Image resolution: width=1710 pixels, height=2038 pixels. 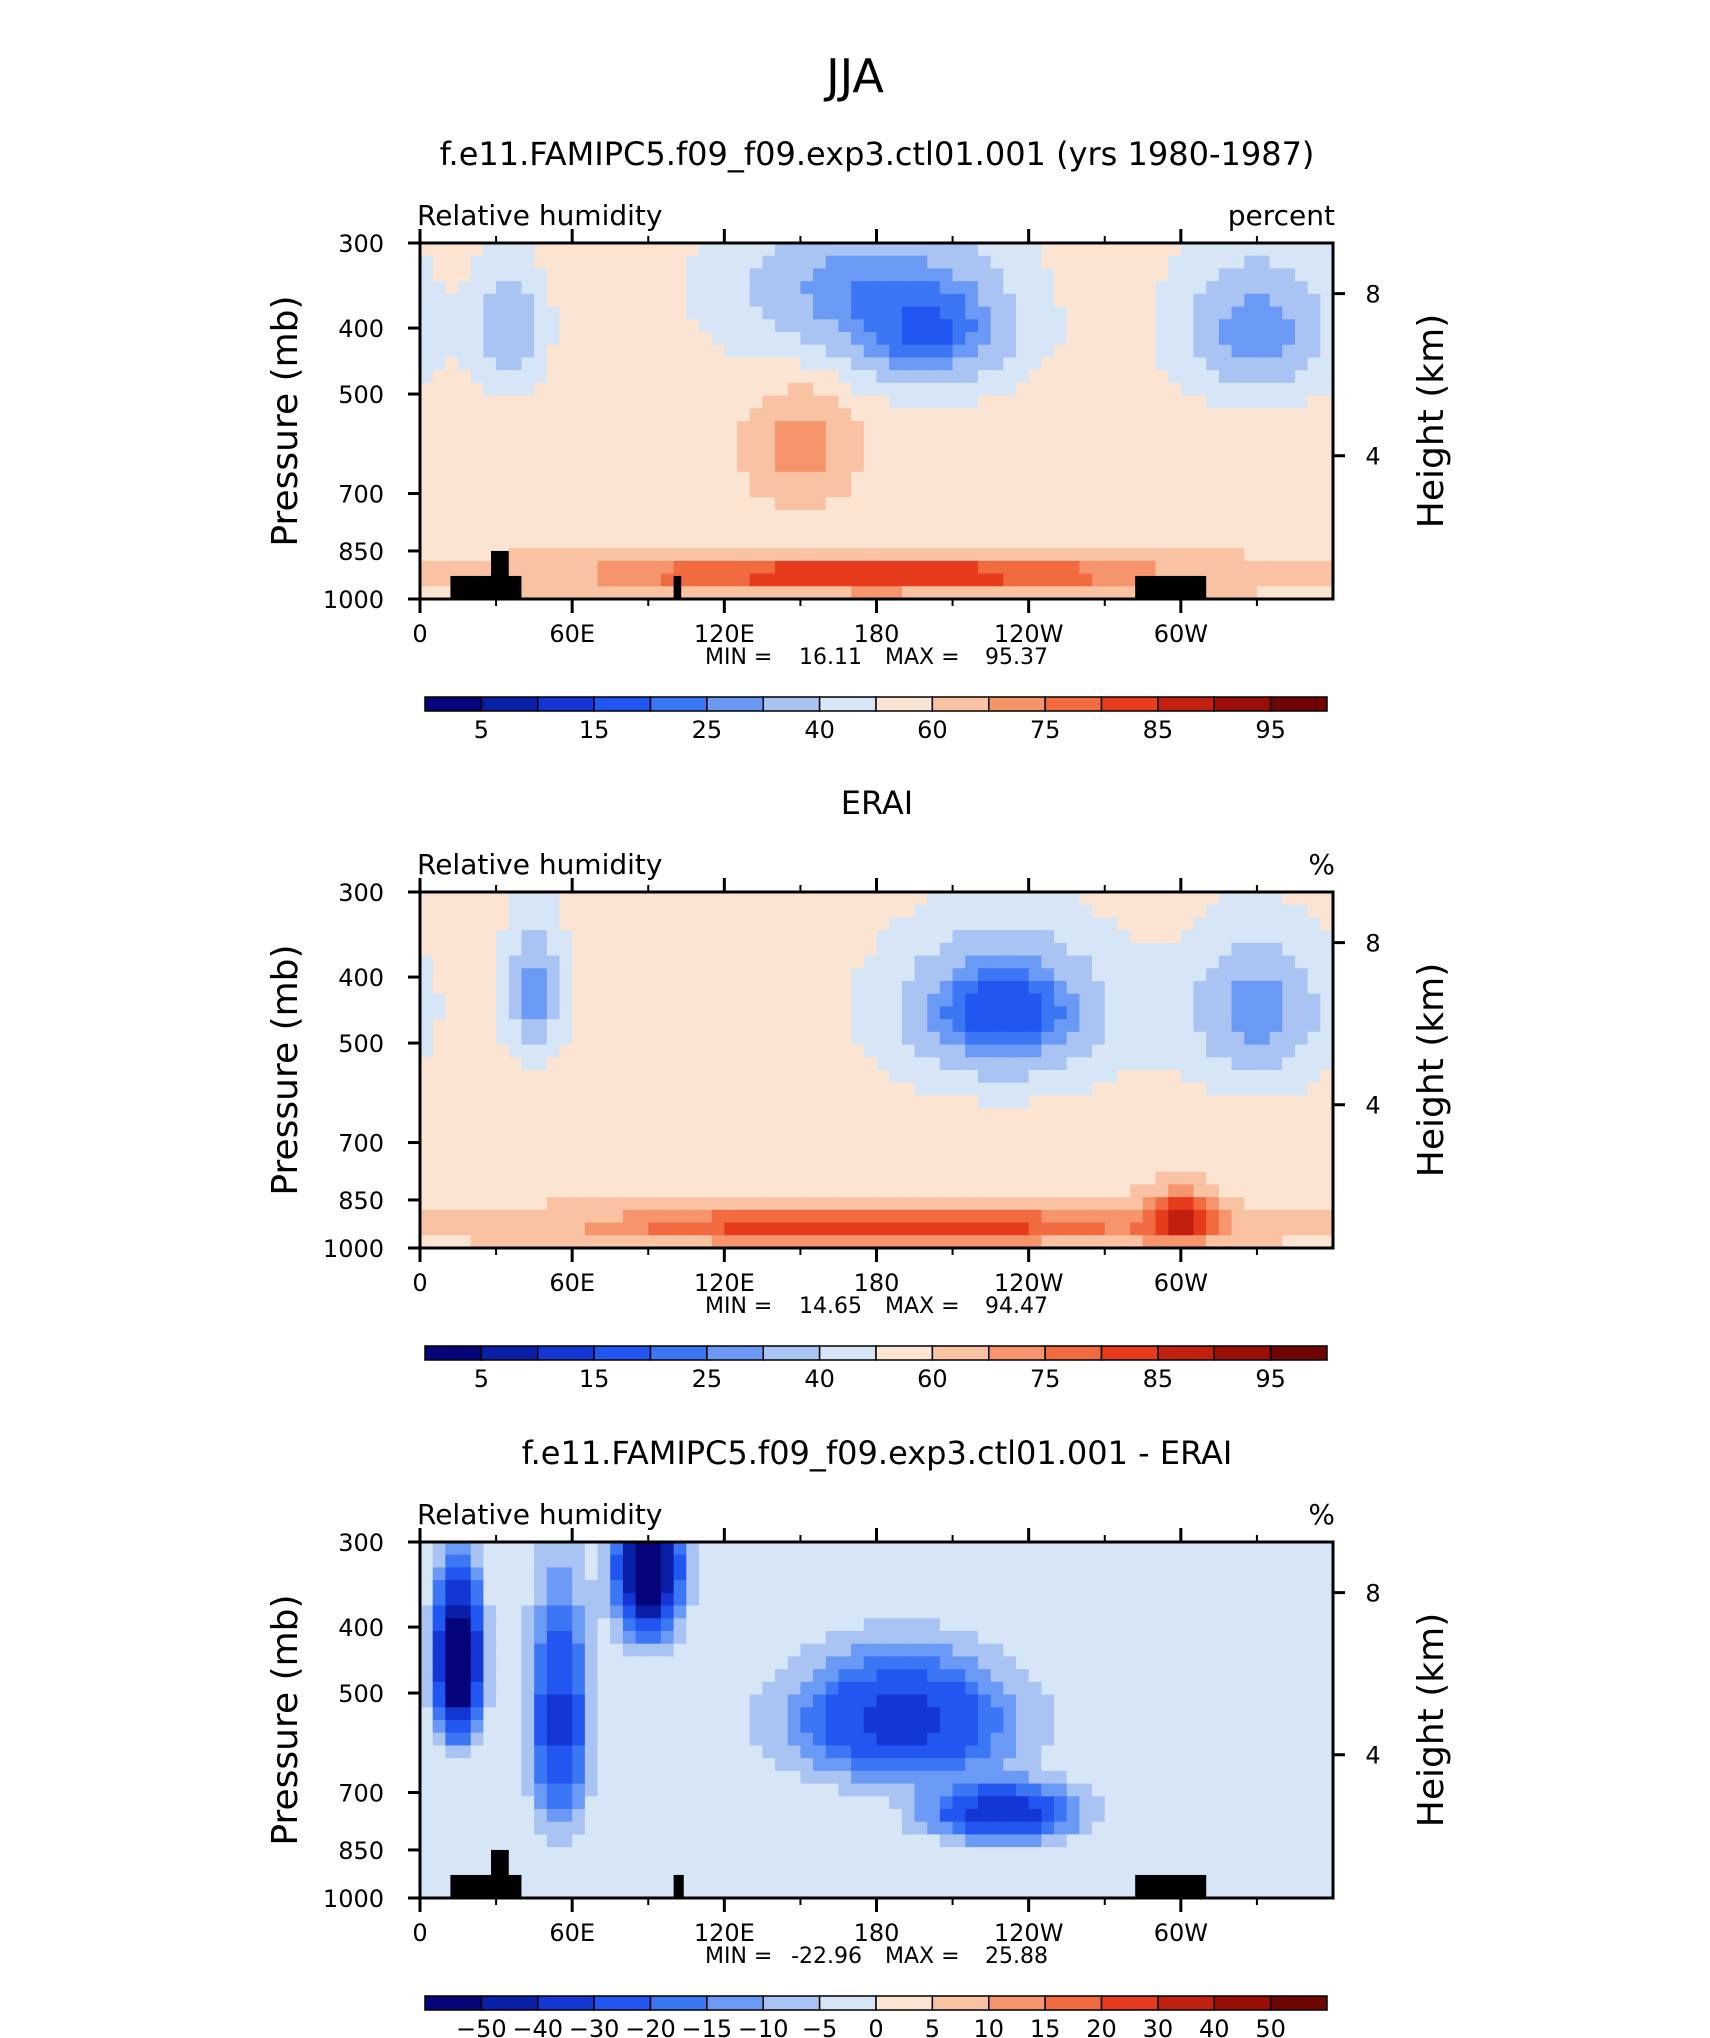 What do you see at coordinates (876, 720) in the screenshot?
I see `colorbar: 5 15 25 40 60 75 85 95` at bounding box center [876, 720].